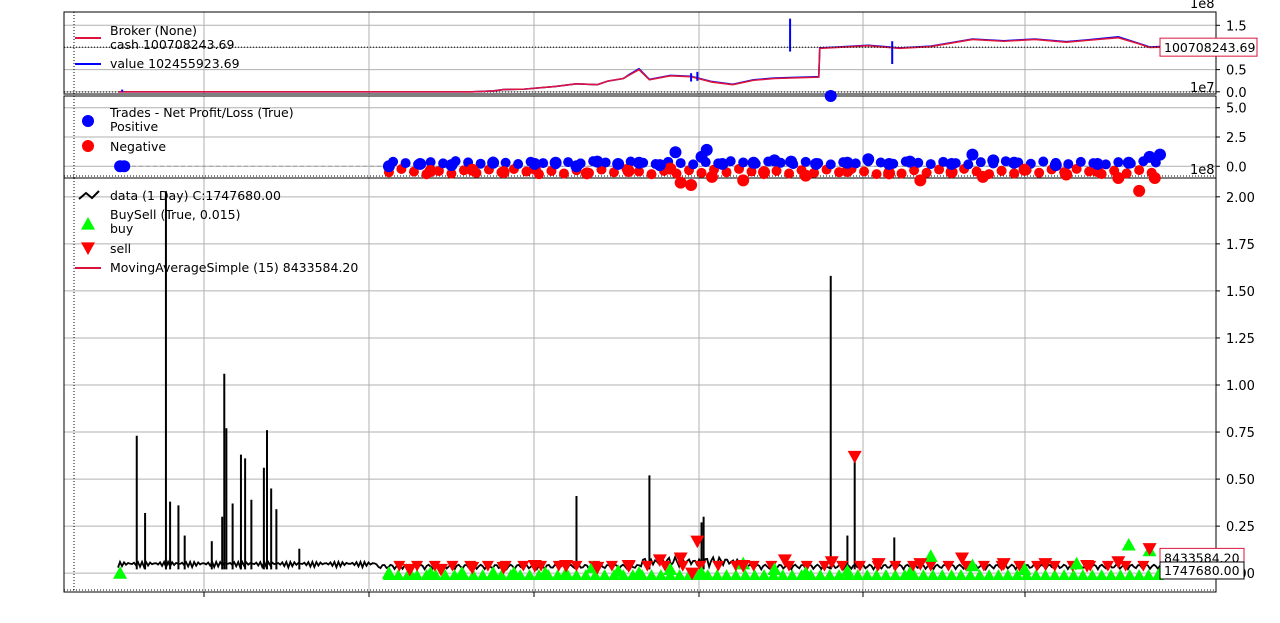 The height and width of the screenshot is (623, 1280). What do you see at coordinates (1236, 26) in the screenshot?
I see `y-tick-label: 1.5` at bounding box center [1236, 26].